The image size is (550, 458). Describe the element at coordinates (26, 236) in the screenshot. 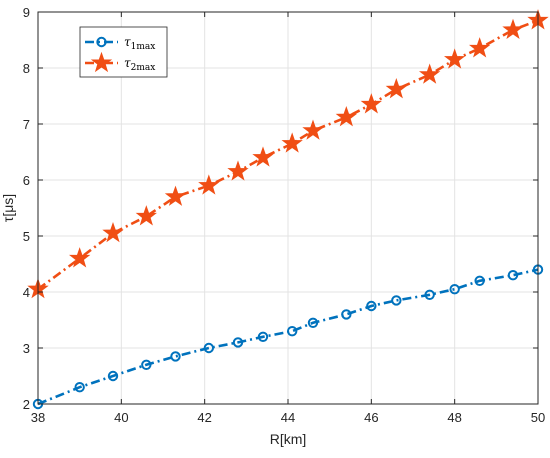

I see `y-tick-label: 5` at that location.